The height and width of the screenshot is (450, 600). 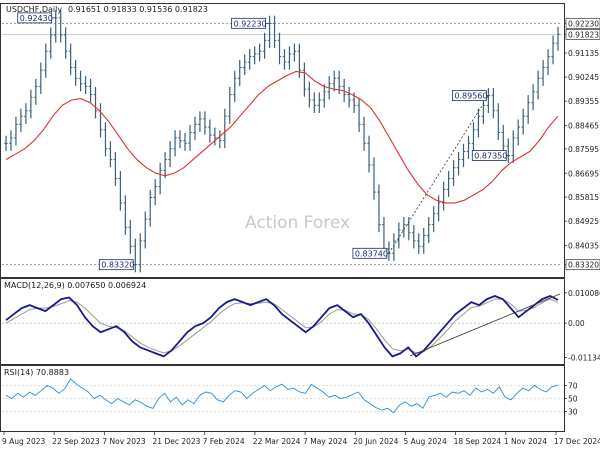 I want to click on macd-trend-line, so click(x=485, y=325).